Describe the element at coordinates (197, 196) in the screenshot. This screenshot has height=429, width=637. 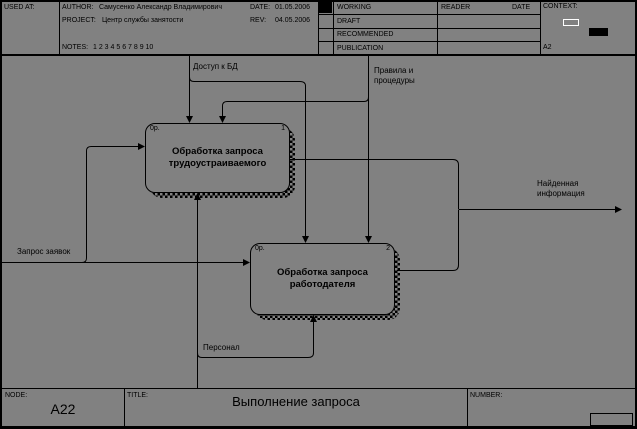
I see `arrowhead-personnel` at that location.